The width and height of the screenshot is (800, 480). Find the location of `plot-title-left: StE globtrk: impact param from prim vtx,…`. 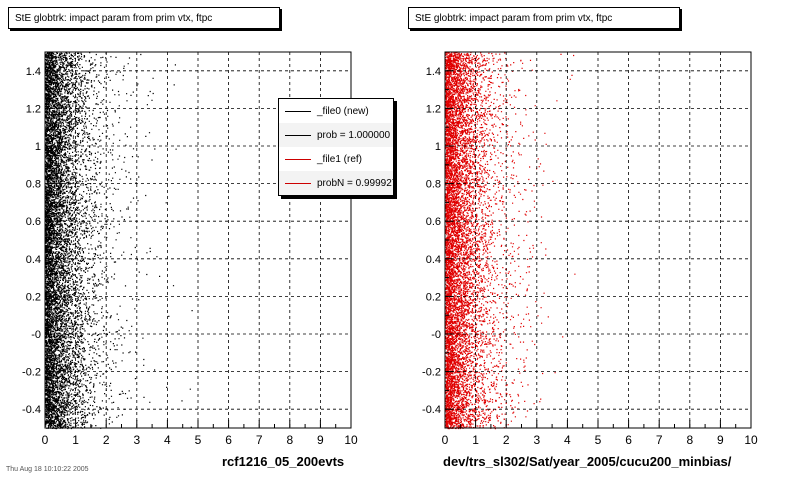

plot-title-left: StE globtrk: impact param from prim vtx,… is located at coordinates (144, 18).